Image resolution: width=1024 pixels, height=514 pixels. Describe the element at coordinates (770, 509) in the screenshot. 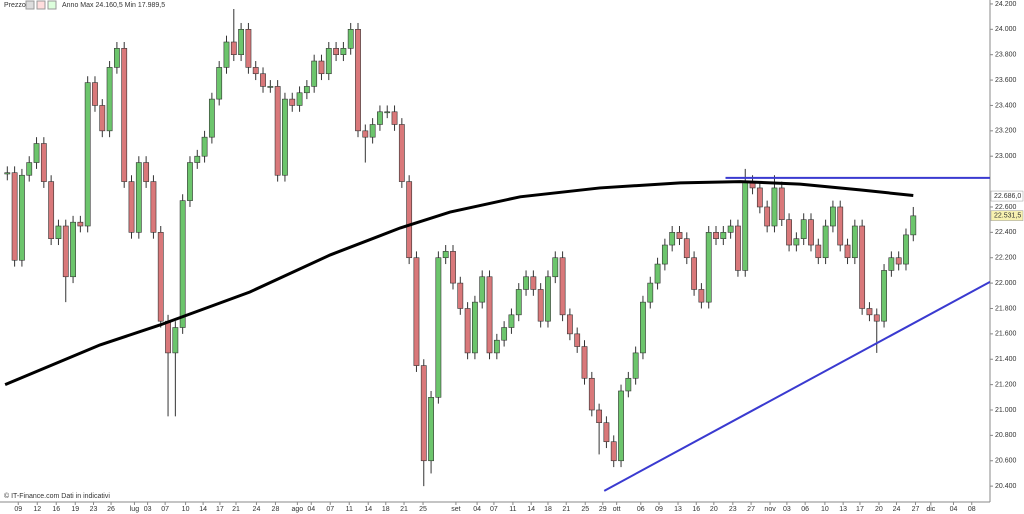

I see `x-tick-label: nov` at that location.